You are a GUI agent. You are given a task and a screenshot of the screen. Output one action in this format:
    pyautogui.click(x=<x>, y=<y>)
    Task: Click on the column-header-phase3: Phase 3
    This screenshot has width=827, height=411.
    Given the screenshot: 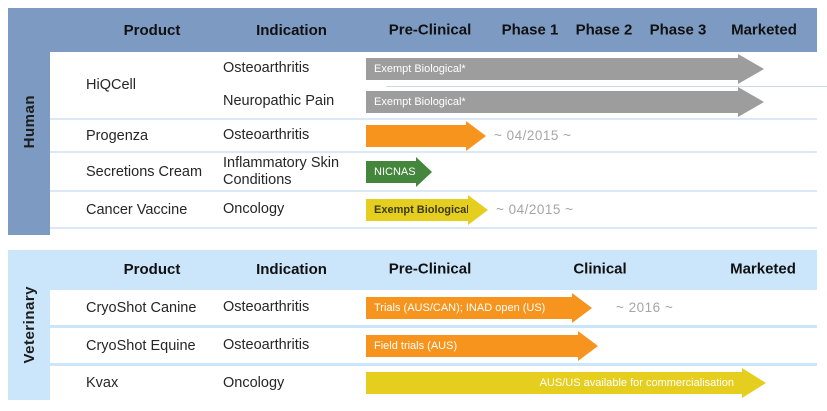 What is the action you would take?
    pyautogui.click(x=678, y=30)
    